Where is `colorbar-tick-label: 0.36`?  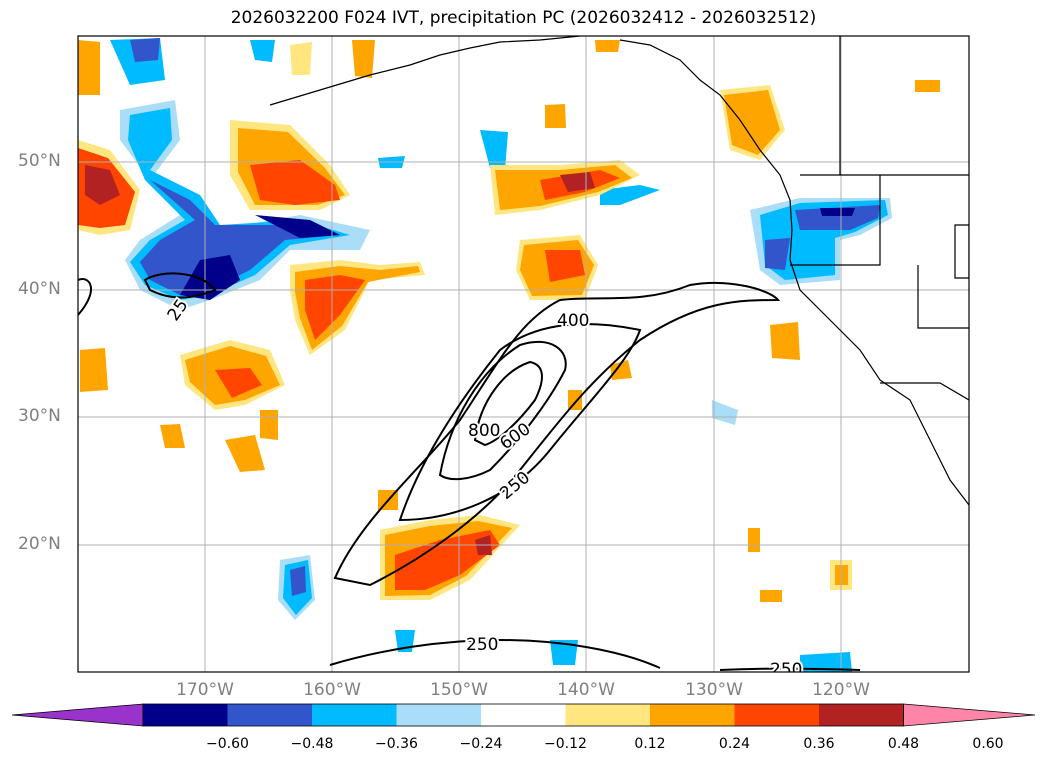
colorbar-tick-label: 0.36 is located at coordinates (819, 744).